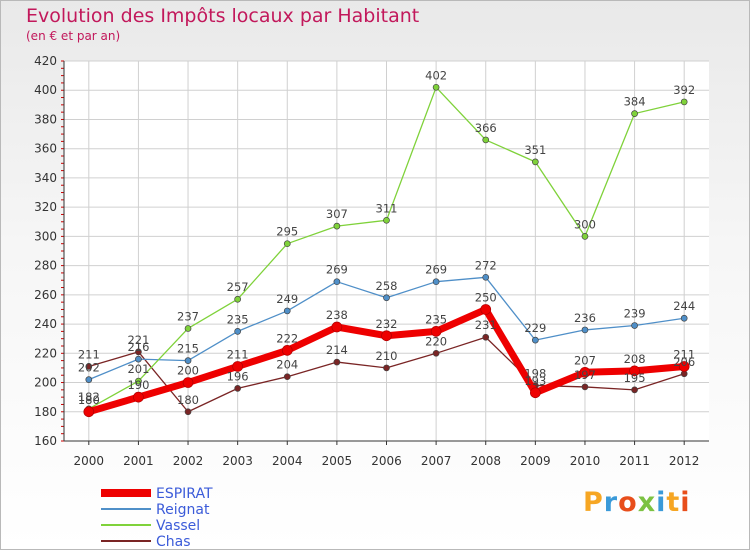 The width and height of the screenshot is (750, 551). I want to click on y-tick-label: 200, so click(45, 383).